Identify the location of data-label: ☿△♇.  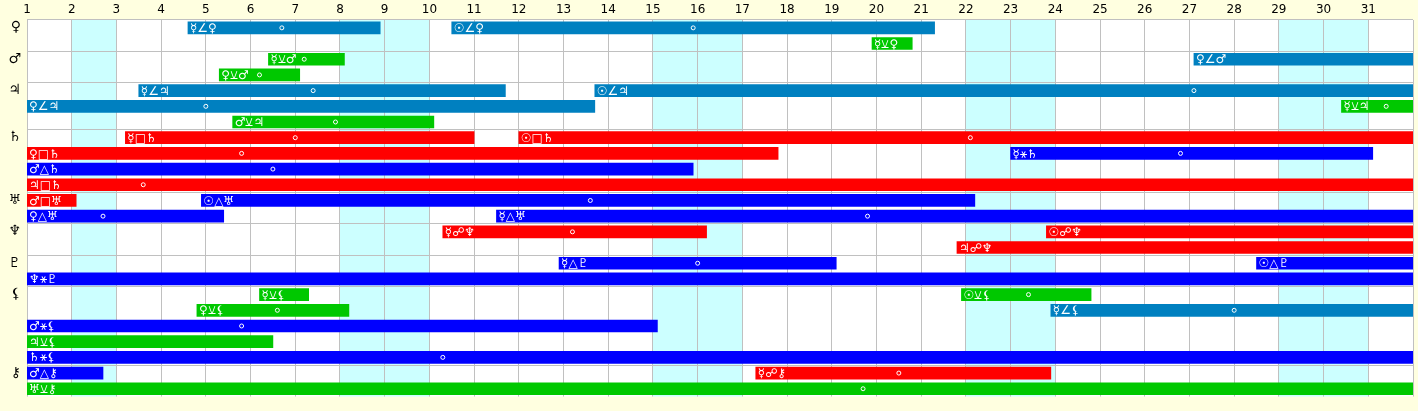
(575, 263).